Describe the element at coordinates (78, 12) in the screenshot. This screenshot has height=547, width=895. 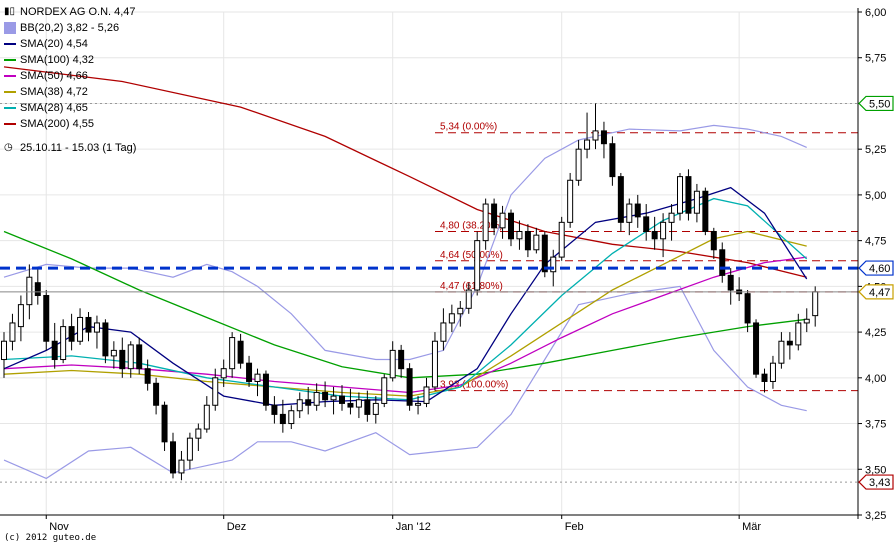
I see `legend-title: NORDEX AG O.N. 4,47` at that location.